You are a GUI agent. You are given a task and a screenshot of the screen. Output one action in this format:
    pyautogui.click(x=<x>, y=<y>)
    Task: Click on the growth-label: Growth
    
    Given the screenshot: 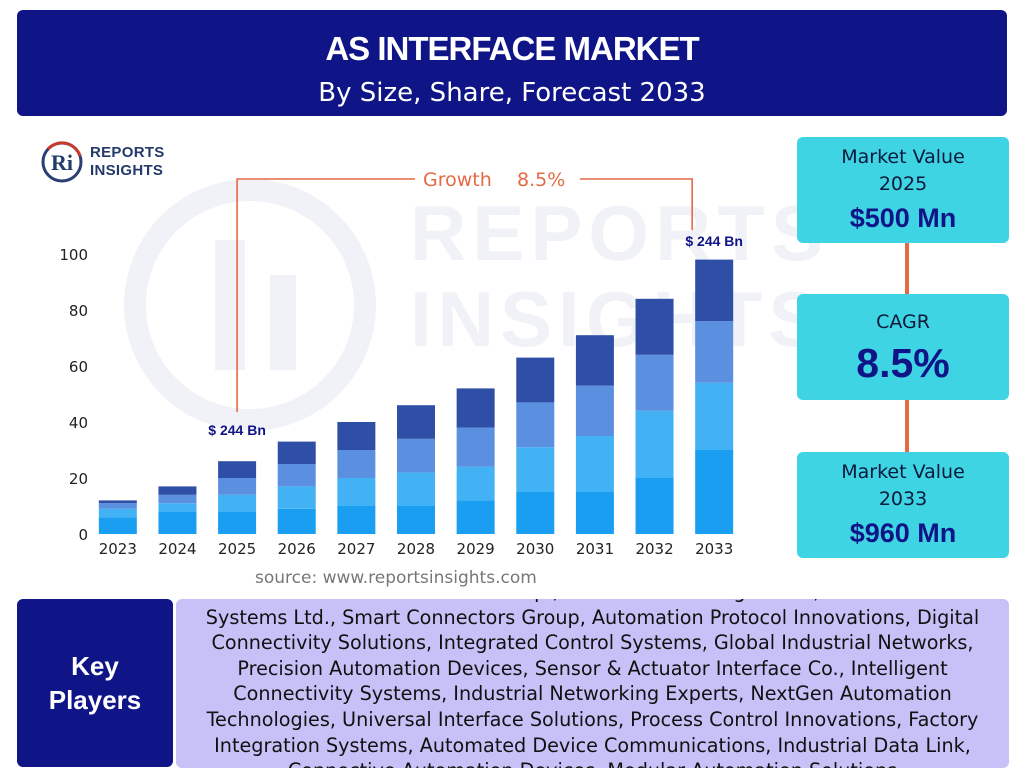 What is the action you would take?
    pyautogui.click(x=457, y=180)
    